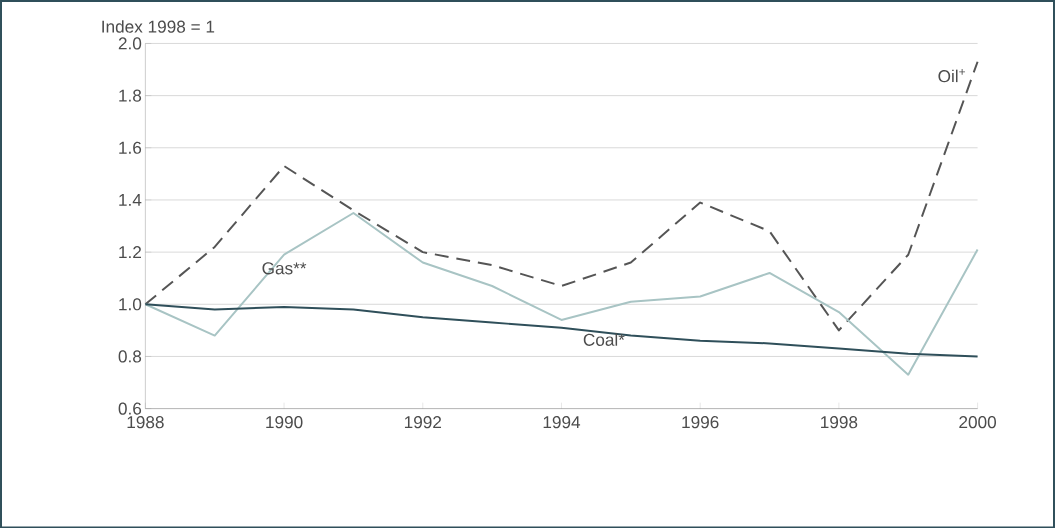  Describe the element at coordinates (130, 408) in the screenshot. I see `y-tick-label: 0.6` at that location.